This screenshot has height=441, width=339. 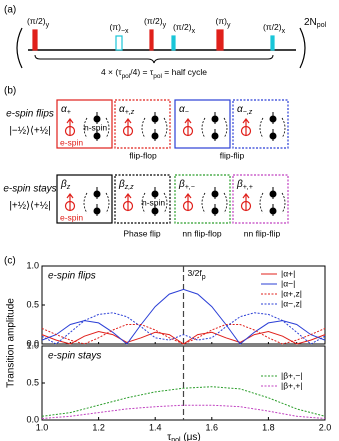 I want to click on row-title: e-spin flips, so click(x=30, y=114).